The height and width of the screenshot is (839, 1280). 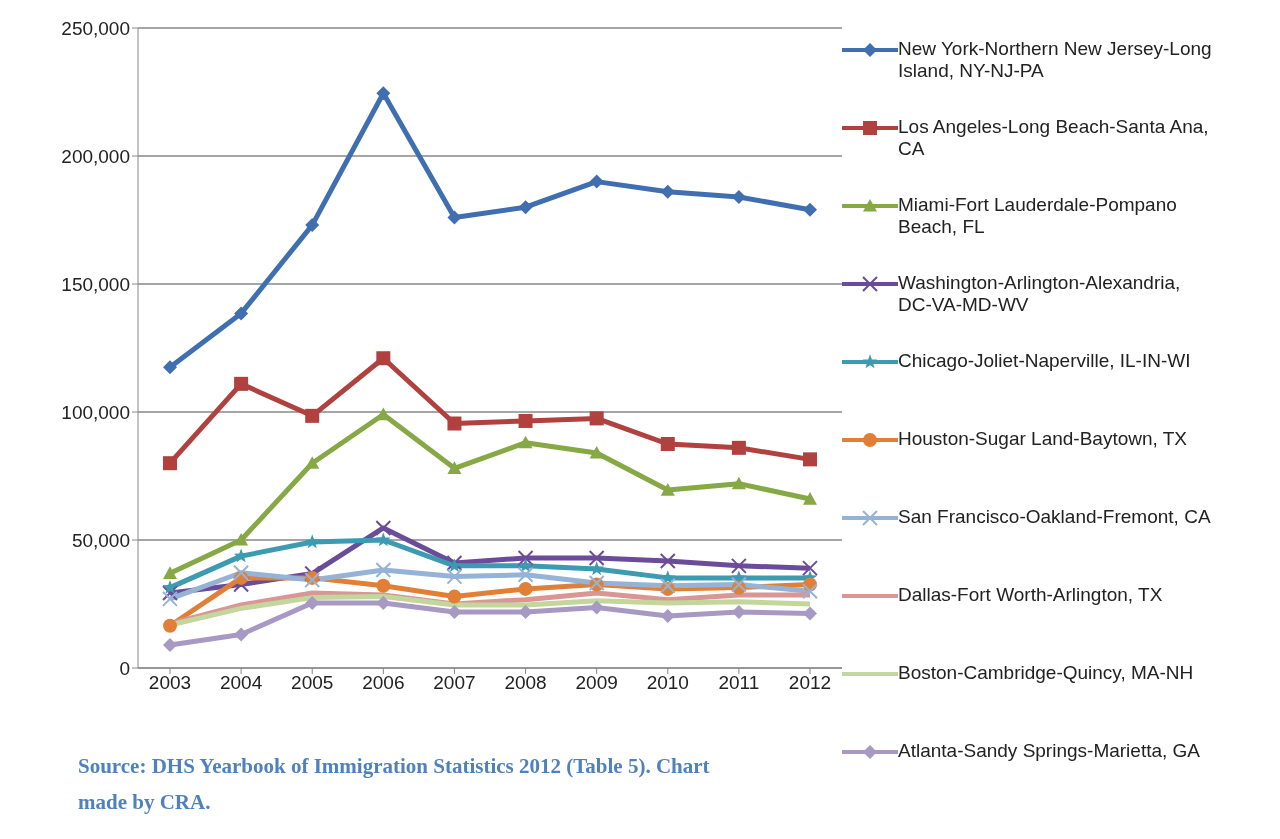 I want to click on legend-label: Los Angeles-Long Beach-Santa Ana, CA, so click(x=1054, y=138).